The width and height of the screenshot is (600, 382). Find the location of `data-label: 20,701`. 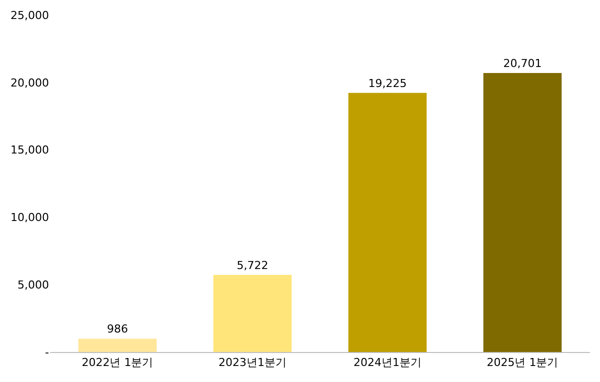

data-label: 20,701 is located at coordinates (522, 63).